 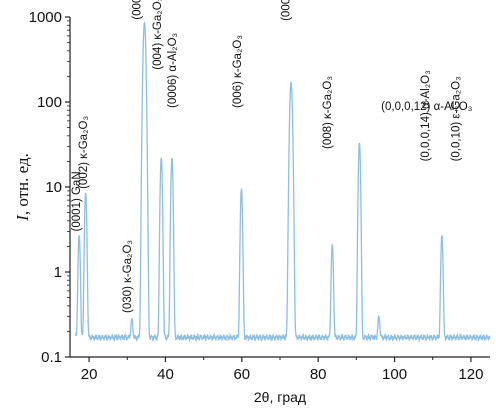 What do you see at coordinates (89, 374) in the screenshot?
I see `x-tick-label: 20` at bounding box center [89, 374].